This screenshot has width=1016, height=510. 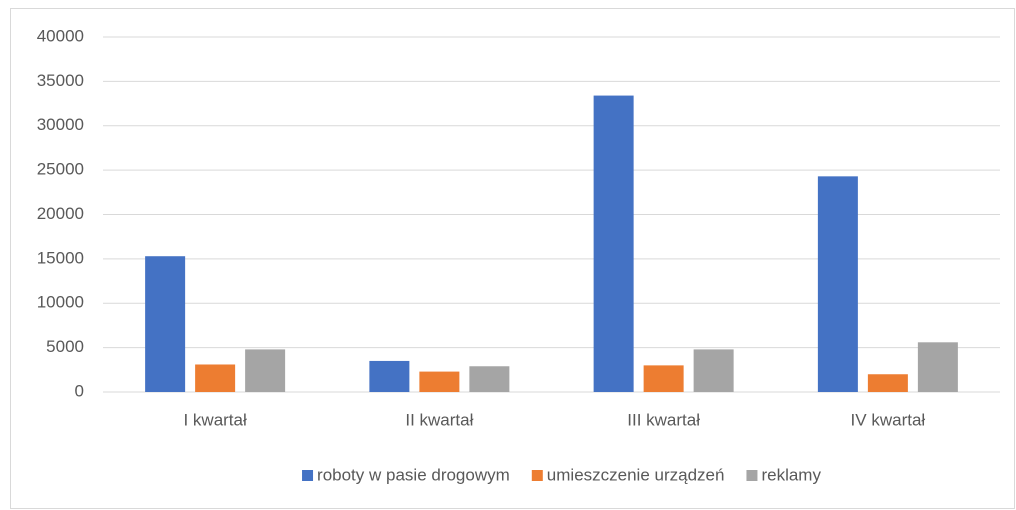 What do you see at coordinates (65, 346) in the screenshot?
I see `y-tick-label: 5000` at bounding box center [65, 346].